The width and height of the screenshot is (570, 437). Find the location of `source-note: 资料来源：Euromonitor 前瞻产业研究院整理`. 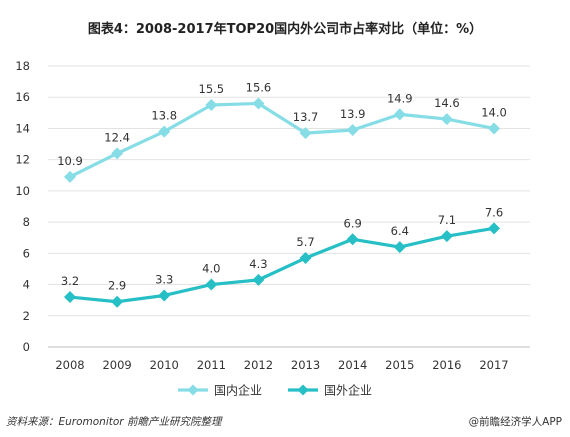

source-note: 资料来源：Euromonitor 前瞻产业研究院整理 is located at coordinates (114, 422).